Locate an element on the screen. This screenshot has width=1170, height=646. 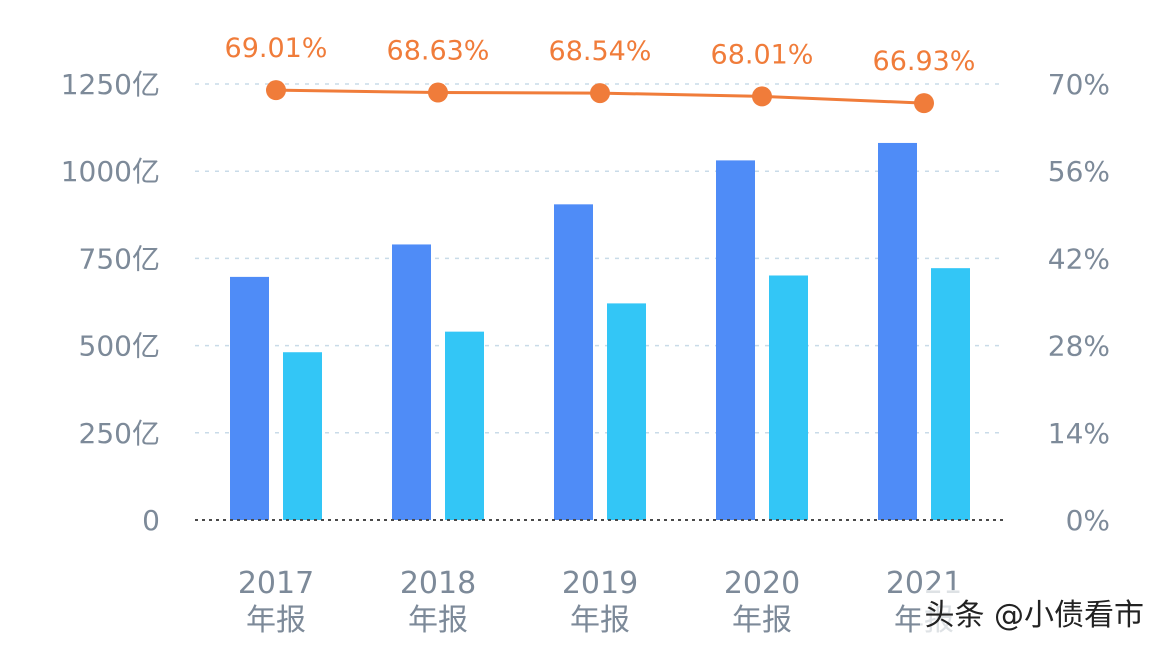
y-left-tick-label: 1250亿 is located at coordinates (110, 84).